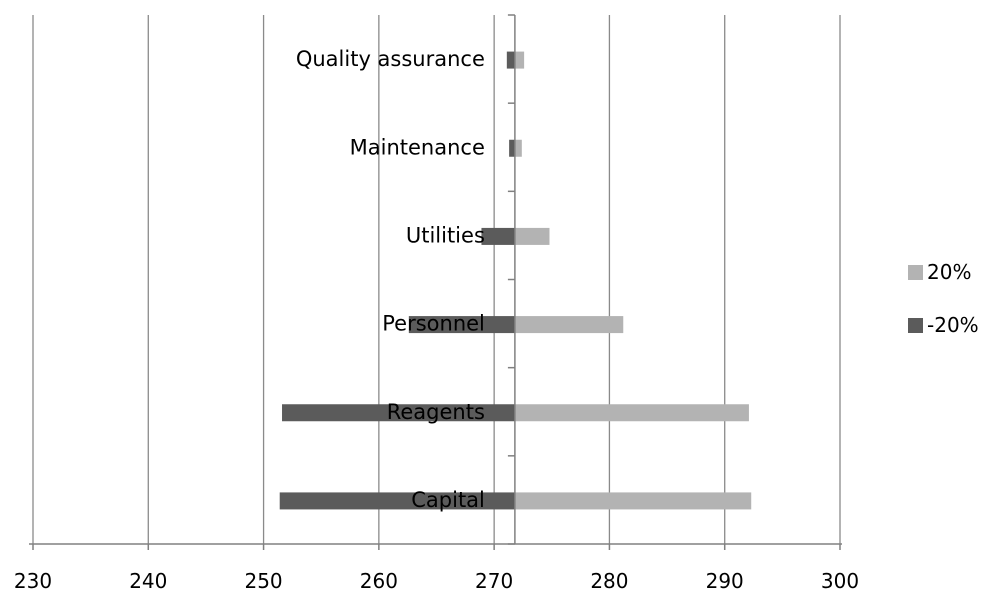 Image resolution: width=1000 pixels, height=600 pixels. Describe the element at coordinates (397, 501) in the screenshot. I see `bar-minus20-capital` at that location.